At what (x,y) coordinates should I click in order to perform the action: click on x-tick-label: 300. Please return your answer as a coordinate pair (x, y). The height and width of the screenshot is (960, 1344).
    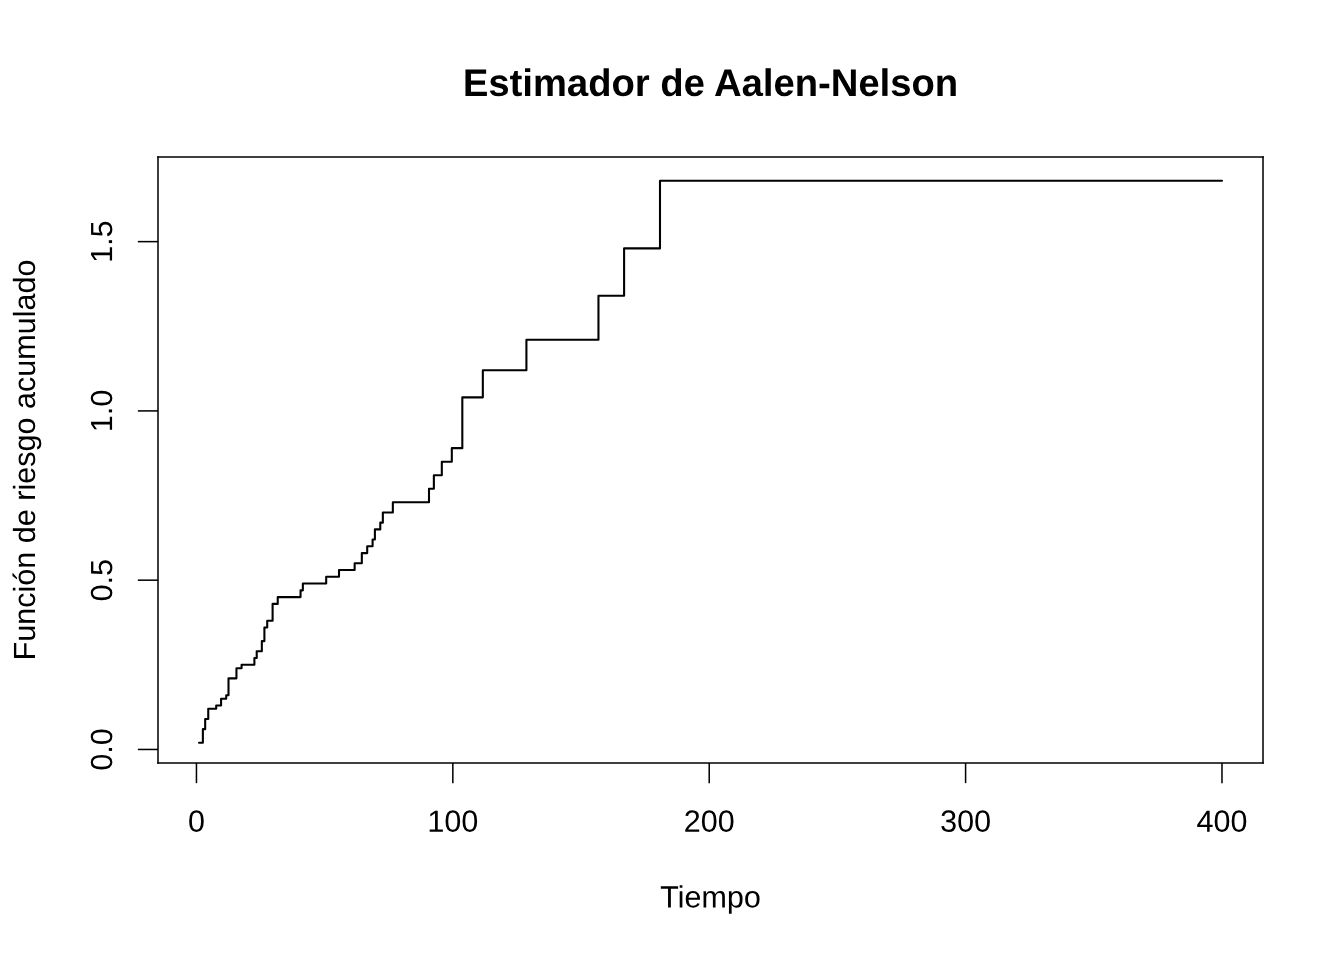
    Looking at the image, I should click on (965, 821).